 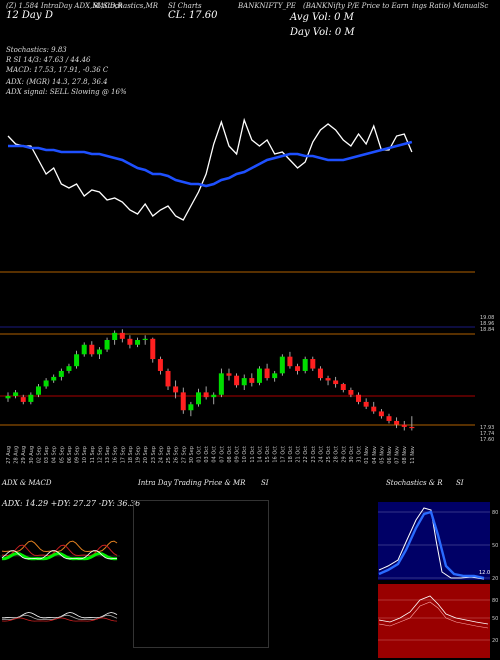 I want to click on stoch-k-line, so click(x=431, y=543).